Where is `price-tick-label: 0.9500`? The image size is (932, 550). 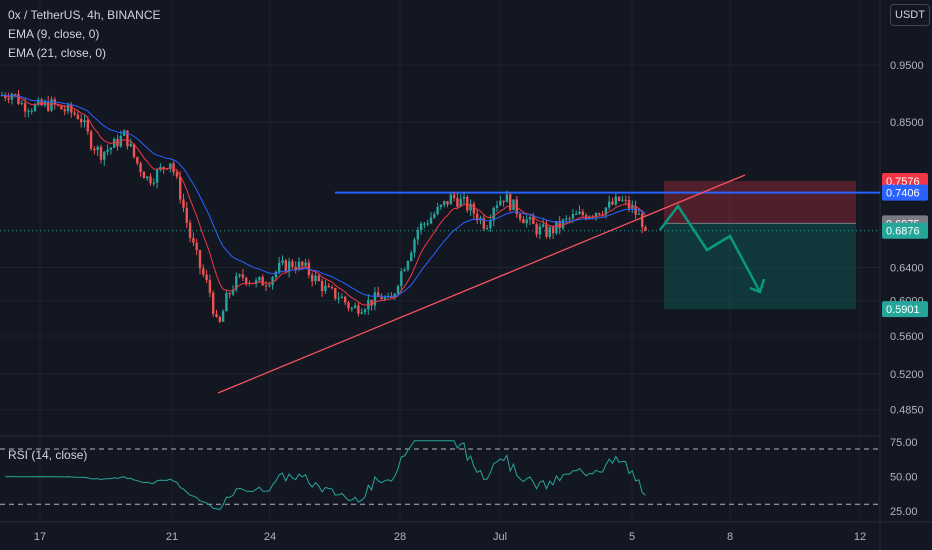
price-tick-label: 0.9500 is located at coordinates (907, 66).